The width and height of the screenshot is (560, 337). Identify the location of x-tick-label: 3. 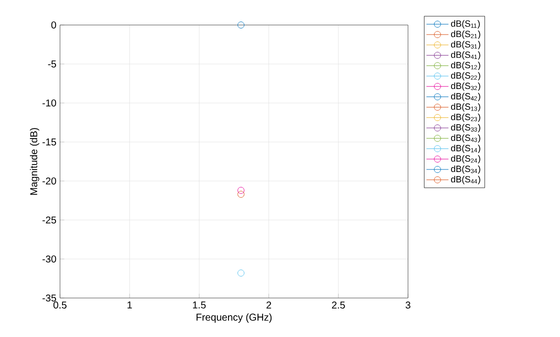
(408, 305).